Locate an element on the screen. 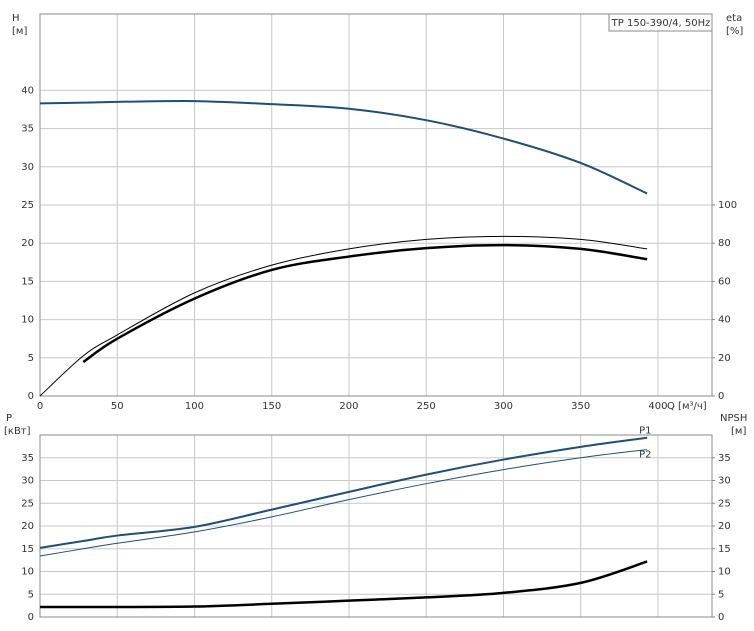 This screenshot has height=631, width=754. y2-tick-label: 25 is located at coordinates (724, 503).